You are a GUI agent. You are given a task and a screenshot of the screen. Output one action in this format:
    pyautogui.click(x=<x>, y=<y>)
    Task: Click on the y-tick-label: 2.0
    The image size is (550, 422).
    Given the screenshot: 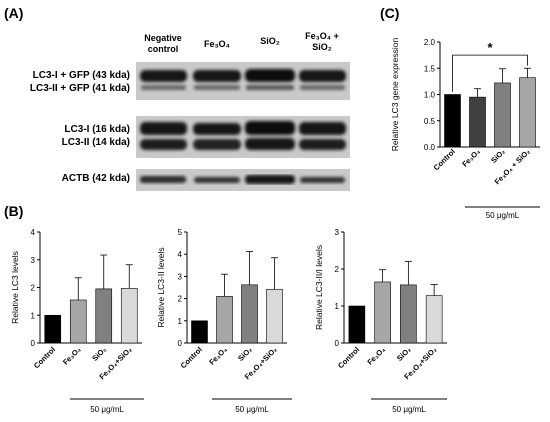 What is the action you would take?
    pyautogui.click(x=430, y=42)
    